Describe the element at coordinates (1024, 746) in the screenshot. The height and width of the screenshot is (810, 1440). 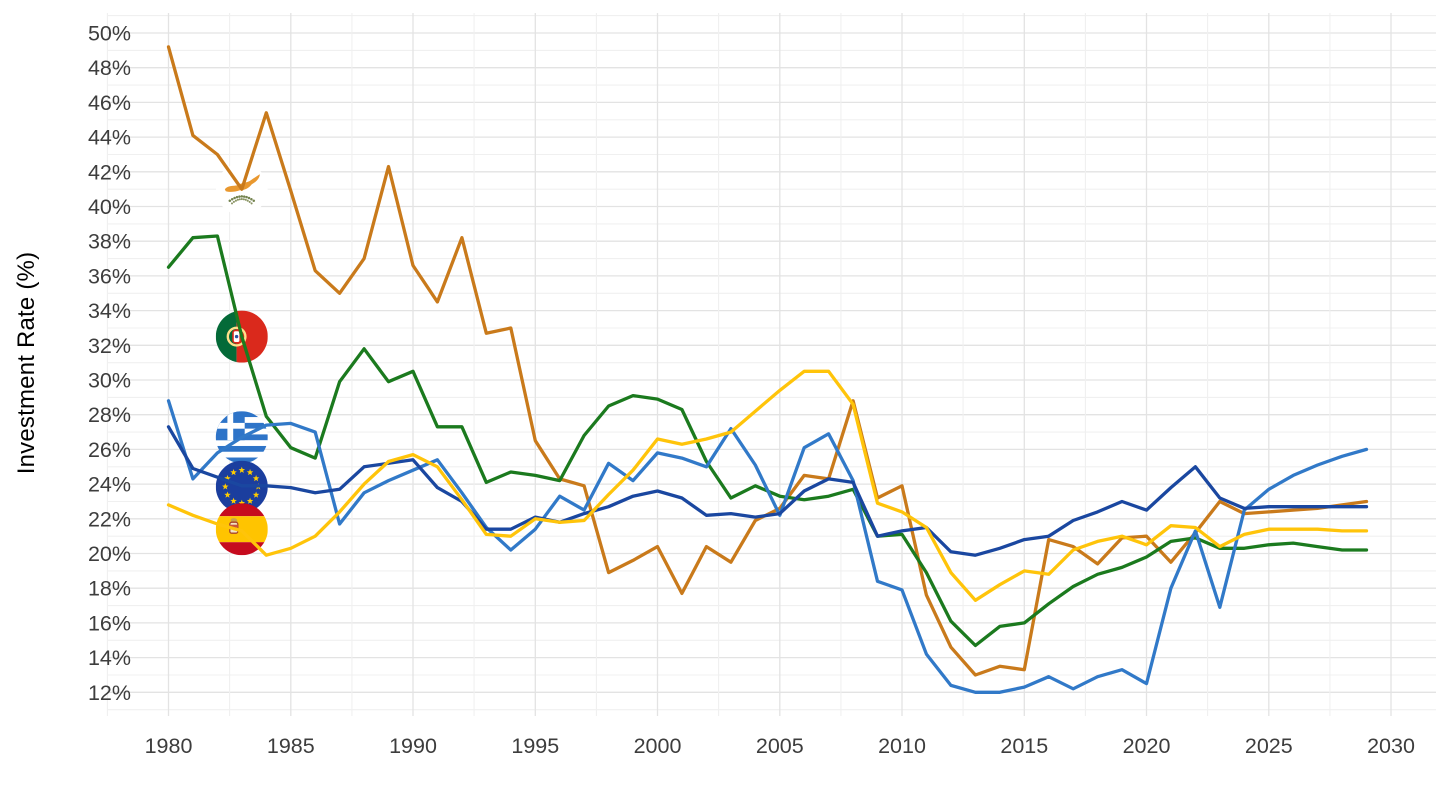
I see `x-tick-label: 2015` at that location.